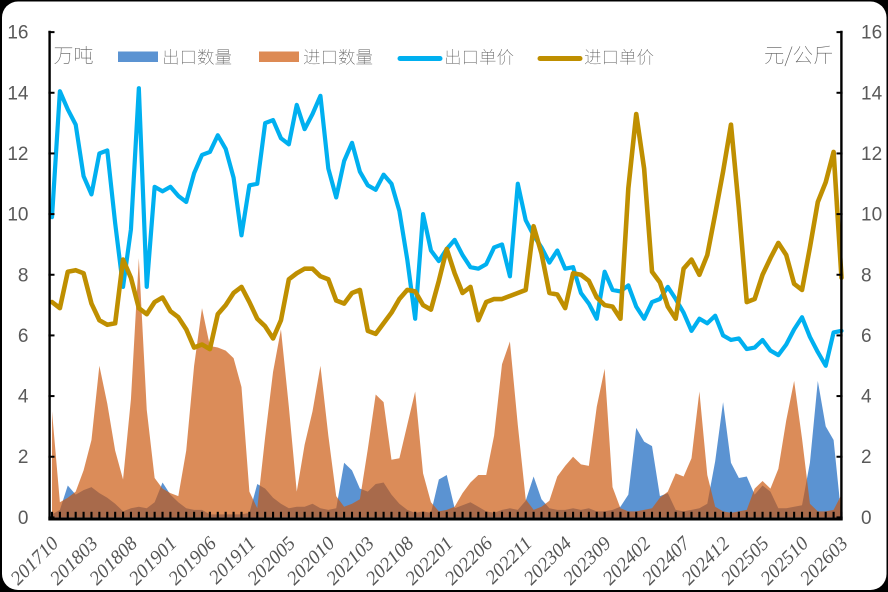 Image resolution: width=888 pixels, height=592 pixels. I want to click on right-axis-tick-label: 12, so click(871, 154).